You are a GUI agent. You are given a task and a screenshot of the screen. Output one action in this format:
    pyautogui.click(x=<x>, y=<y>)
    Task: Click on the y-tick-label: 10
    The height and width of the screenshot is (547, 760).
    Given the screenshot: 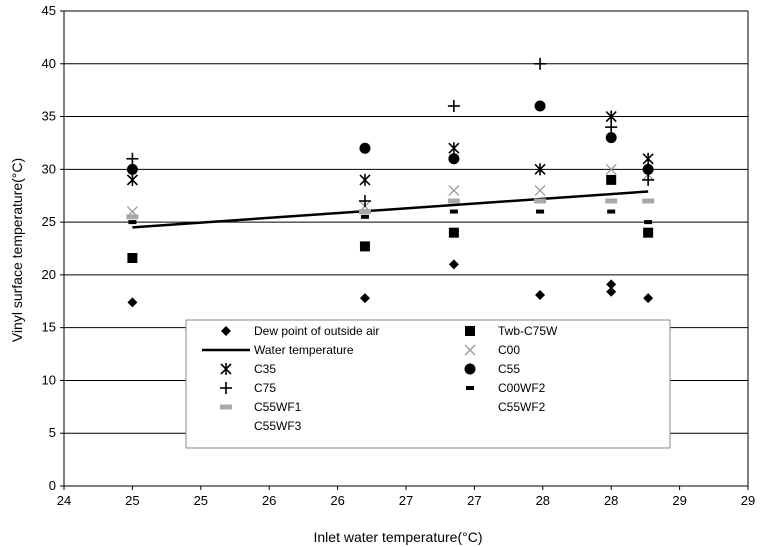 What is the action you would take?
    pyautogui.click(x=49, y=379)
    